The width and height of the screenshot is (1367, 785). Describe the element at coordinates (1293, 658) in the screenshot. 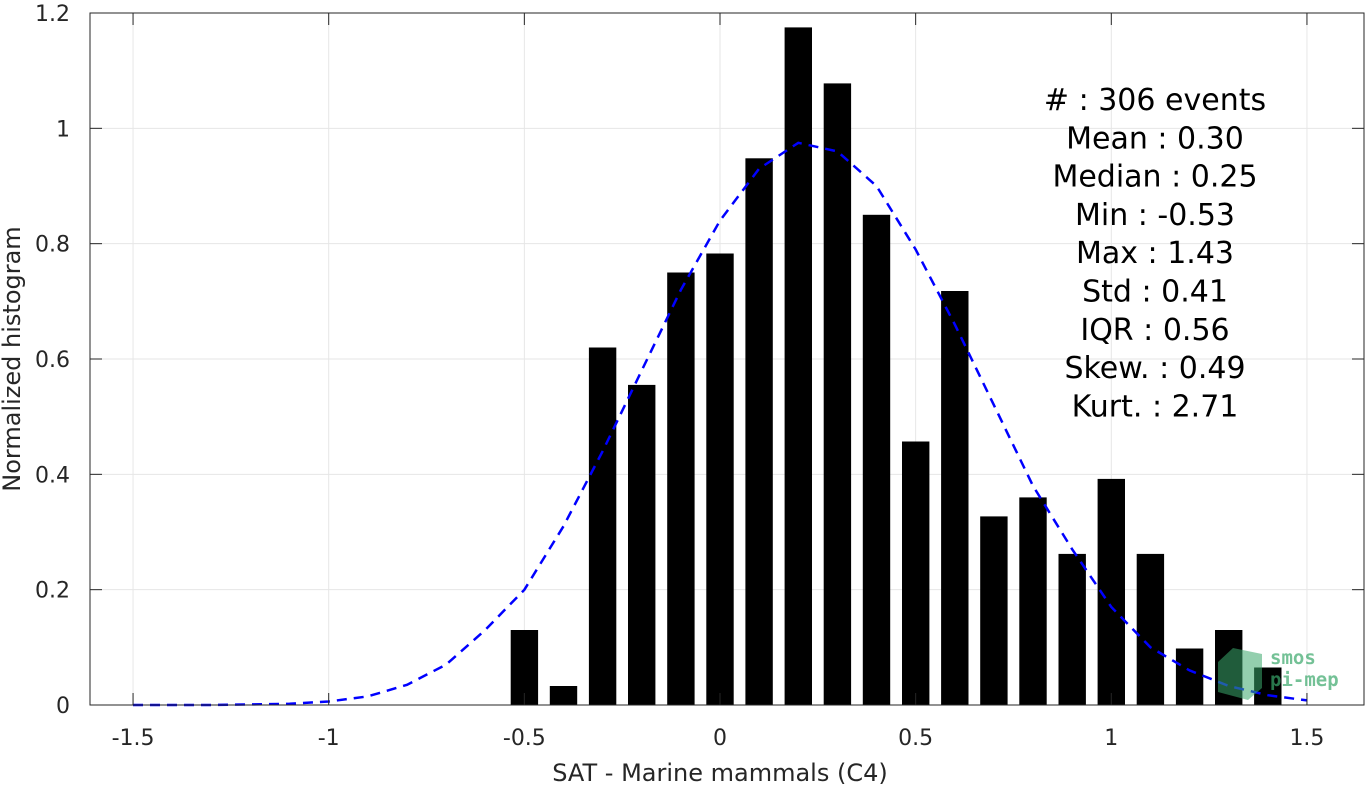

I see `logo-line1: smos` at that location.